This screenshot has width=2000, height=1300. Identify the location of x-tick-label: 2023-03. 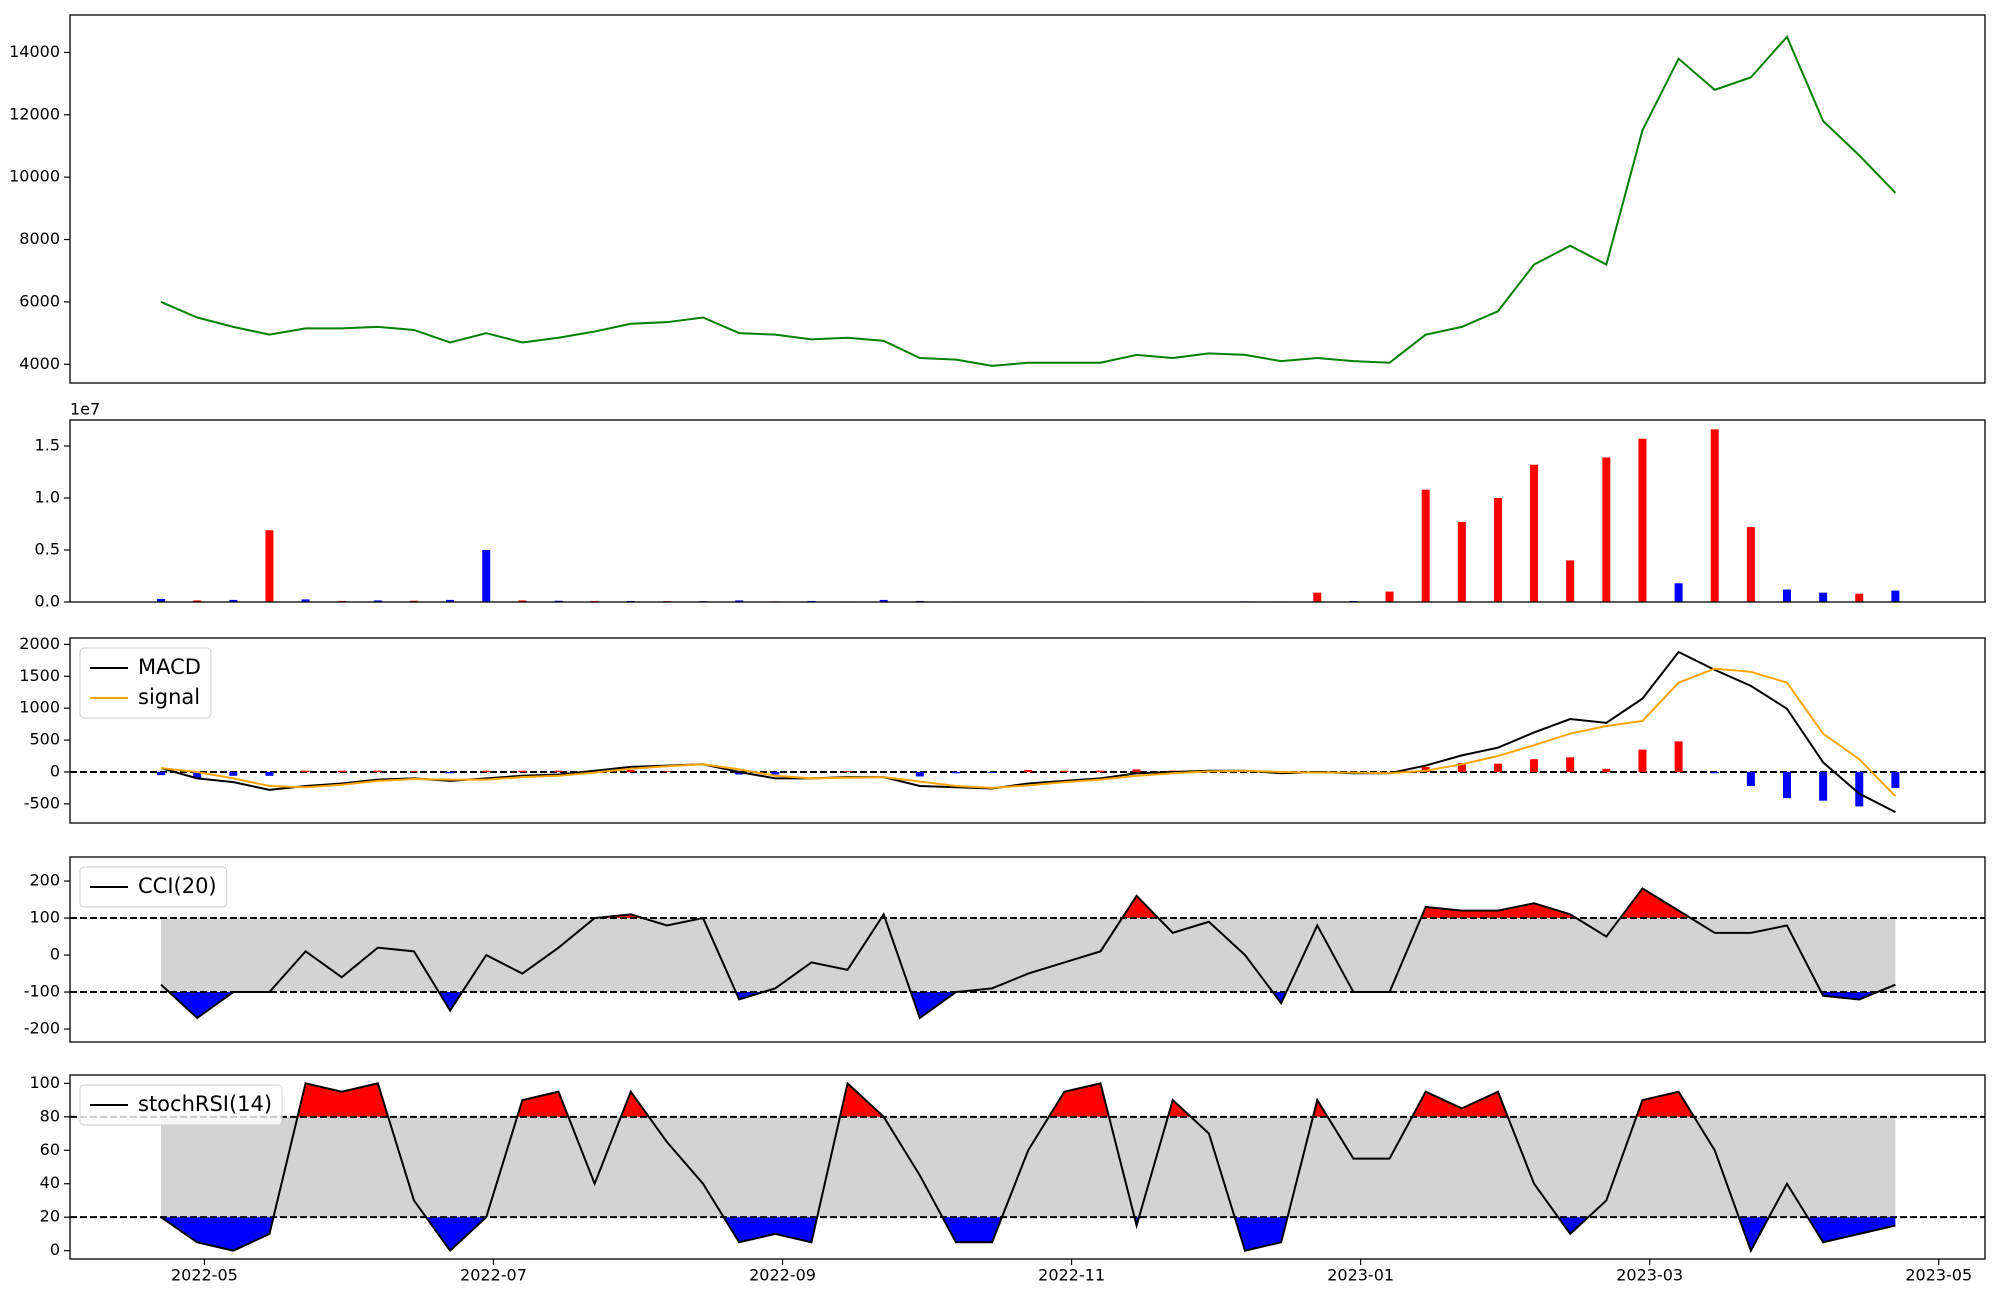
(1649, 1275).